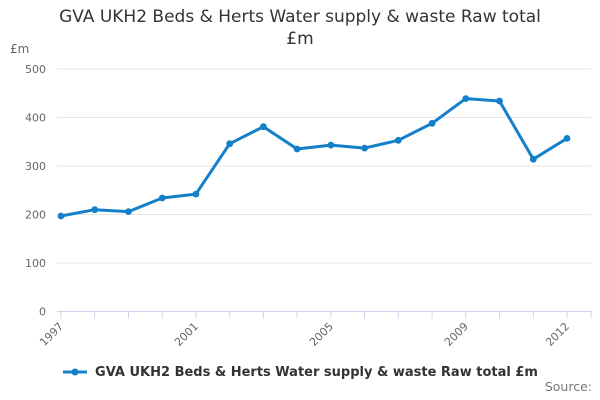 This screenshot has height=400, width=600. I want to click on y-axis-tick-label: 400, so click(35, 118).